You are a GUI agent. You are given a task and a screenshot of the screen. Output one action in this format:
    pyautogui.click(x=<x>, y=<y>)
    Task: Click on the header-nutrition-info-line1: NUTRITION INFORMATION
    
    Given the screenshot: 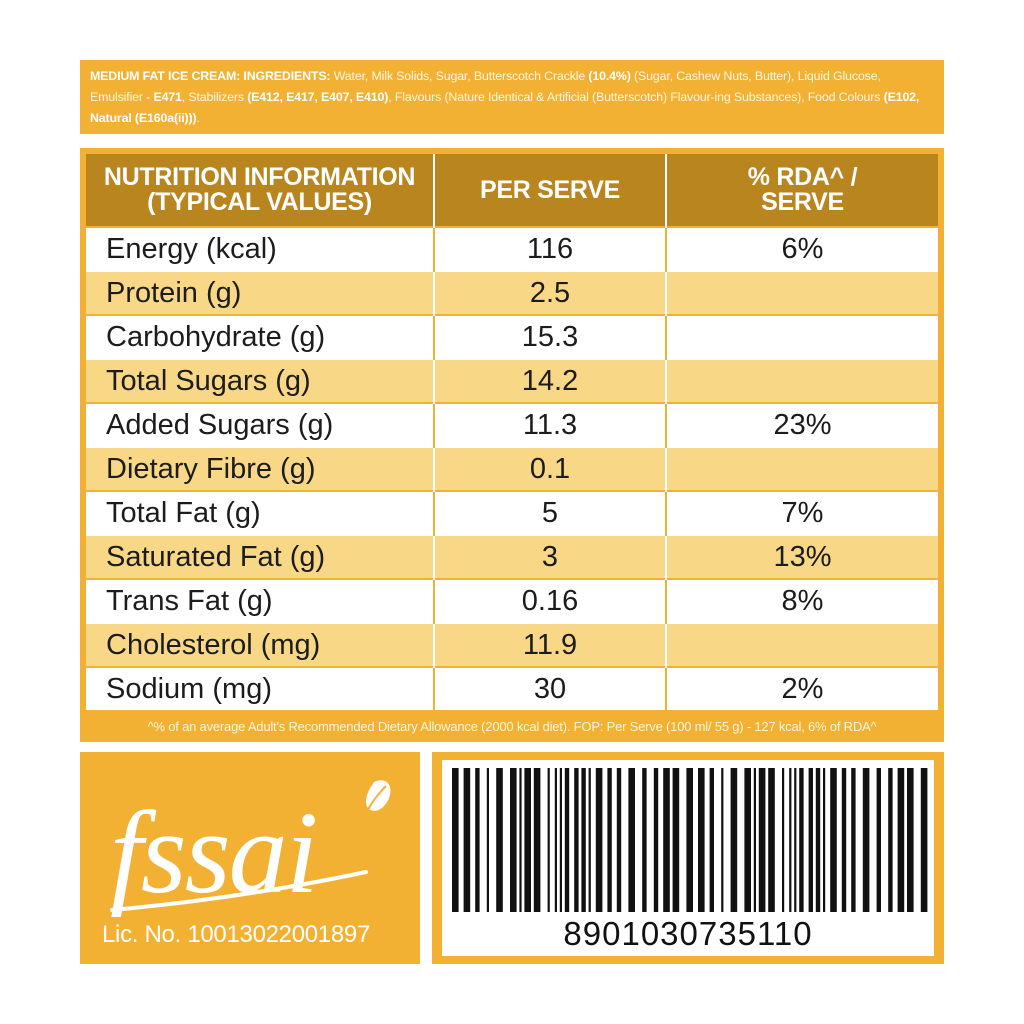 What is the action you would take?
    pyautogui.click(x=259, y=177)
    